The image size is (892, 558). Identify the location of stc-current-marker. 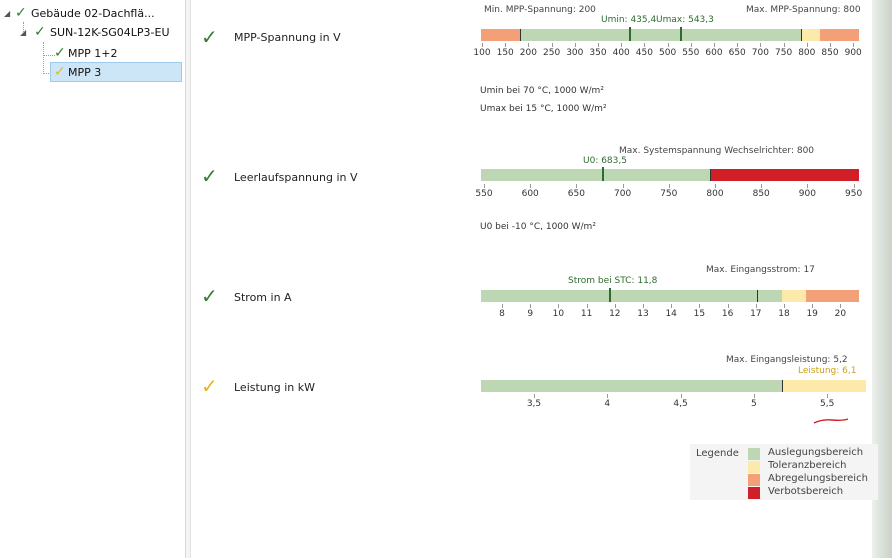
(610, 295).